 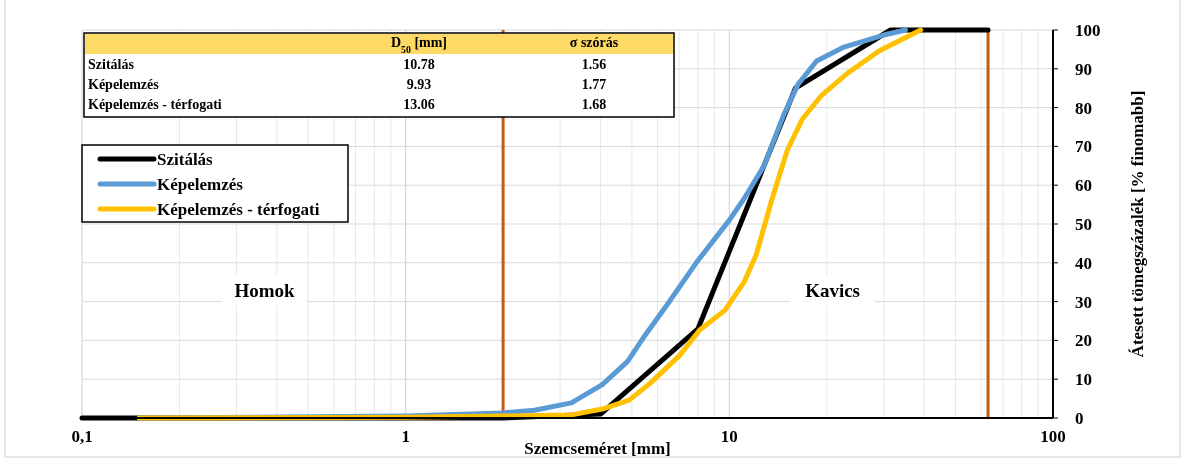 I want to click on annotation: σ szórás, so click(x=594, y=42).